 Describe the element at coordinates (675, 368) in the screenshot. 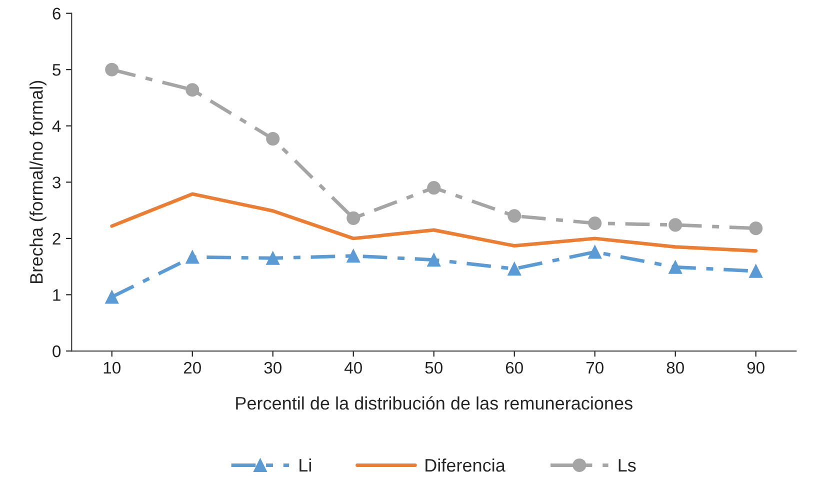

I see `x-tick-label: 80` at that location.